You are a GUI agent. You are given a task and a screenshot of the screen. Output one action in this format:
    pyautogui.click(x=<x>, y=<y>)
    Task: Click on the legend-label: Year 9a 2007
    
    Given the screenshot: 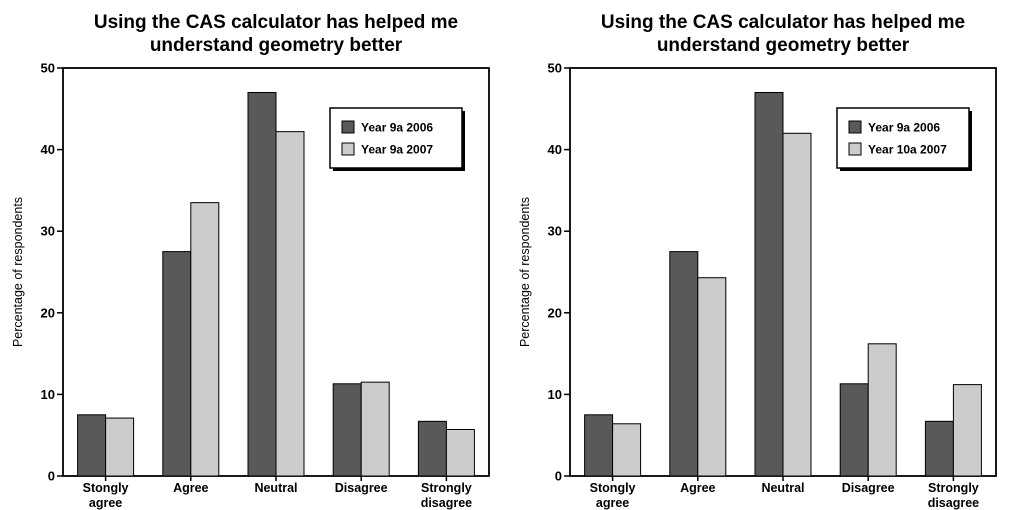 What is the action you would take?
    pyautogui.click(x=397, y=150)
    